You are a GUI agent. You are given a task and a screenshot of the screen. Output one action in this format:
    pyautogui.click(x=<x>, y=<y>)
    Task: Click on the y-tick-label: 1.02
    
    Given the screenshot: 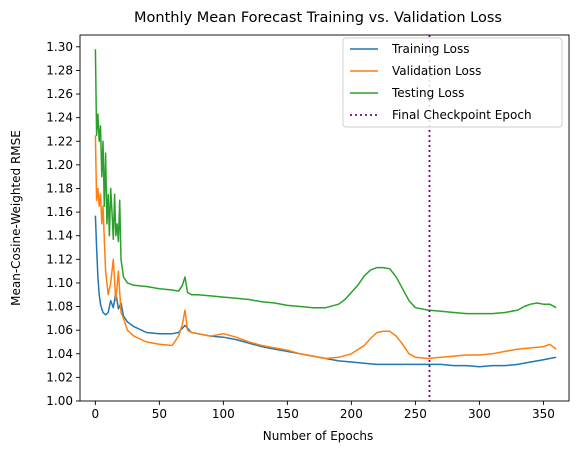 What is the action you would take?
    pyautogui.click(x=59, y=377)
    